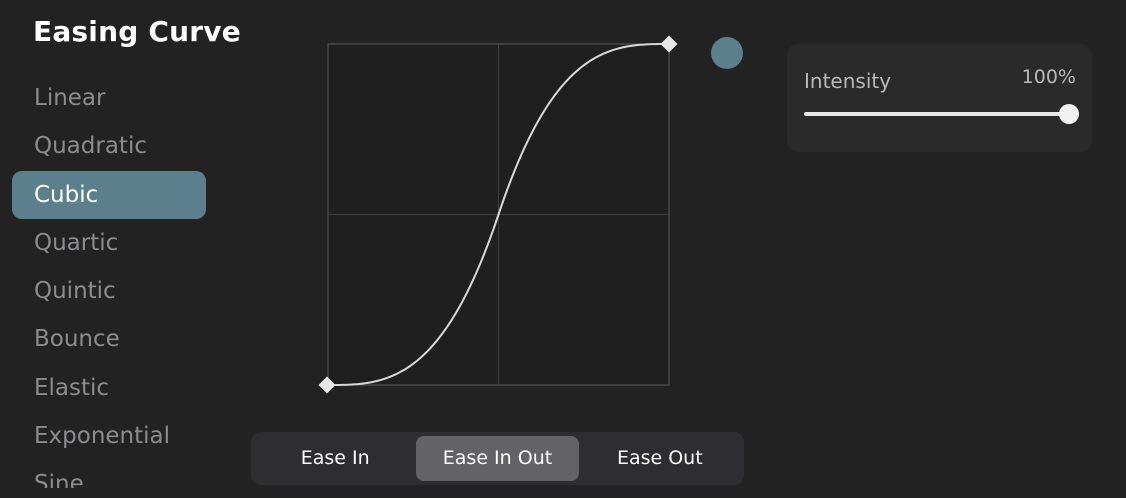 The image size is (1126, 498). What do you see at coordinates (109, 98) in the screenshot?
I see `sidebar-item-linear: Linear` at bounding box center [109, 98].